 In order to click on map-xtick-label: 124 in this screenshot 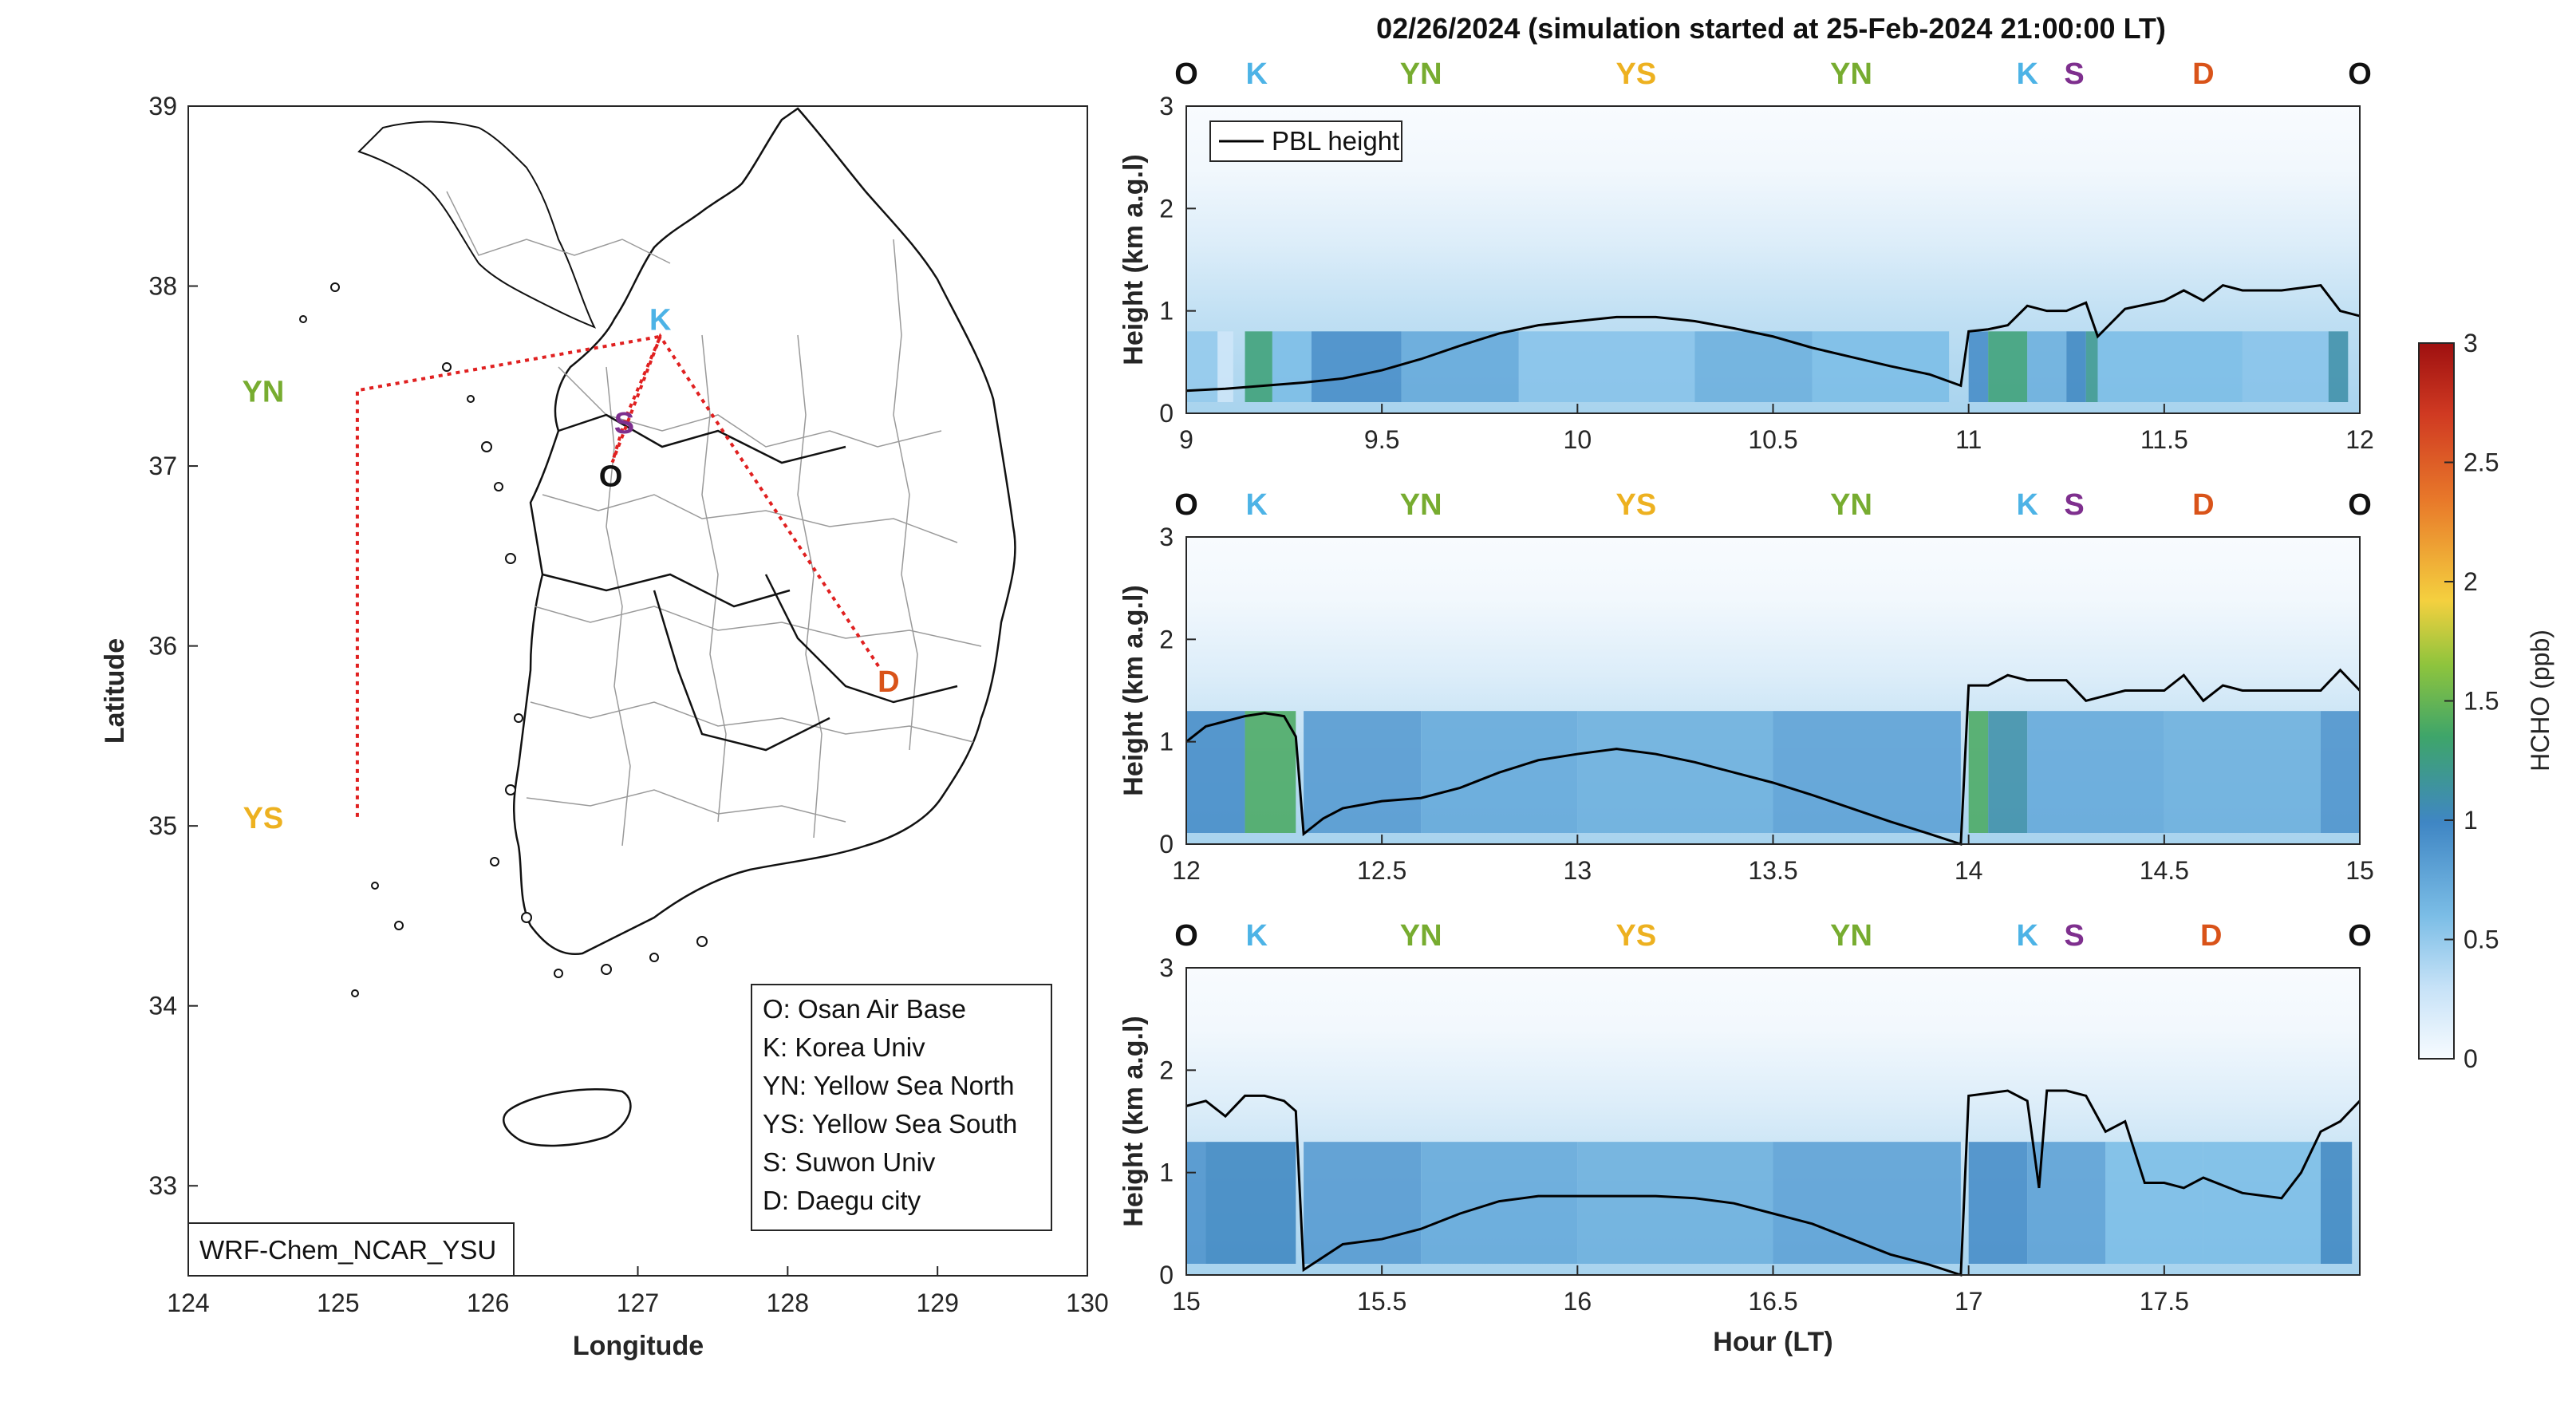, I will do `click(188, 1303)`.